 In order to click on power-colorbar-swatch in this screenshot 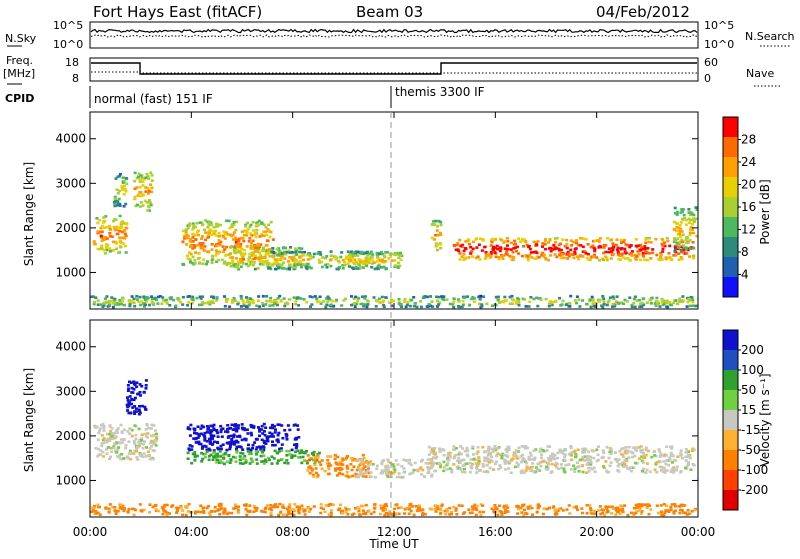, I will do `click(730, 247)`.